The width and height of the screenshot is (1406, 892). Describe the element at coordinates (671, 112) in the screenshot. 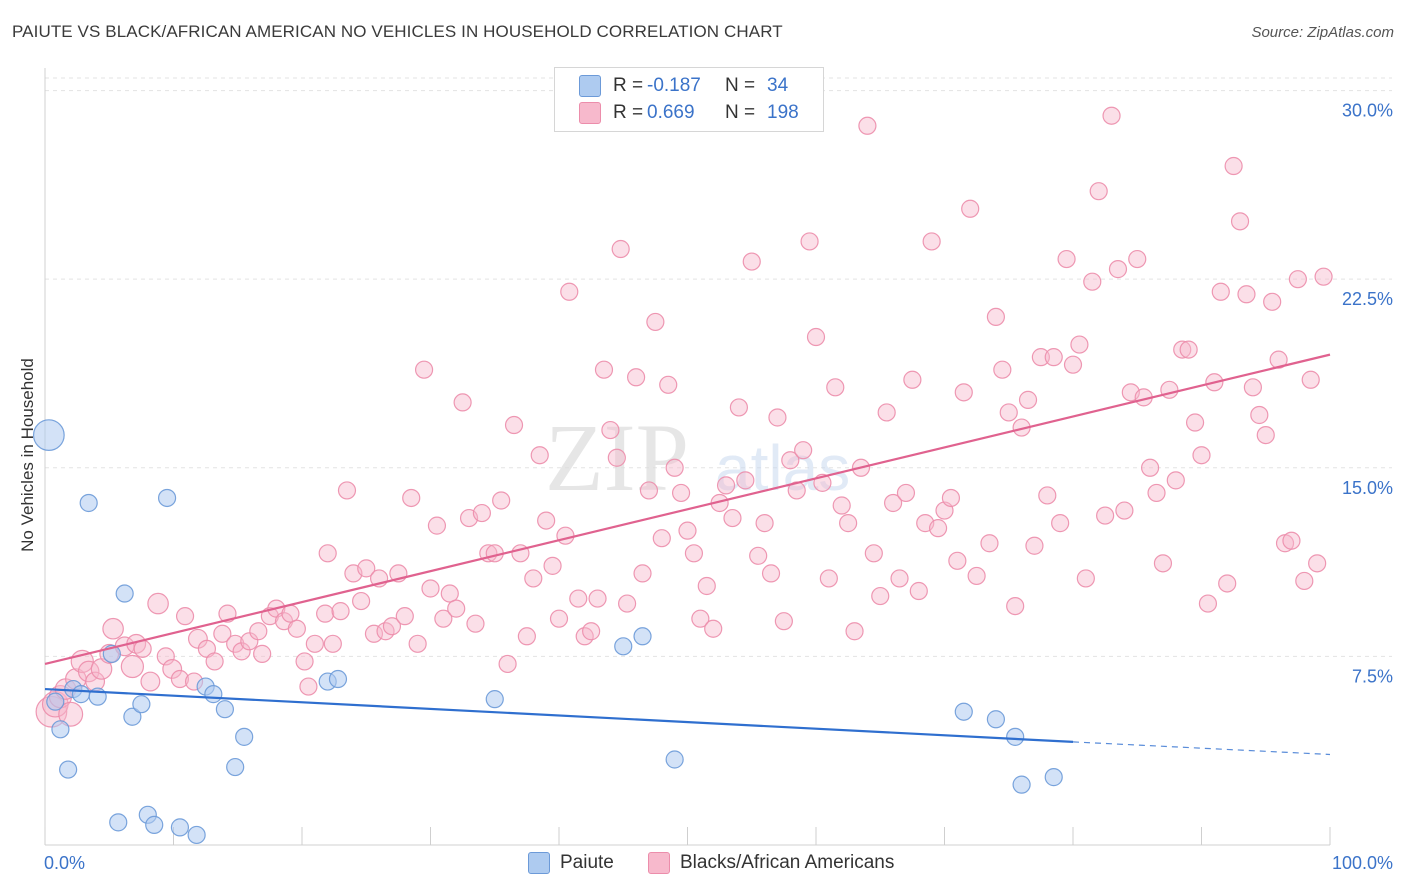

I see `legend-r-value: 0.669` at that location.